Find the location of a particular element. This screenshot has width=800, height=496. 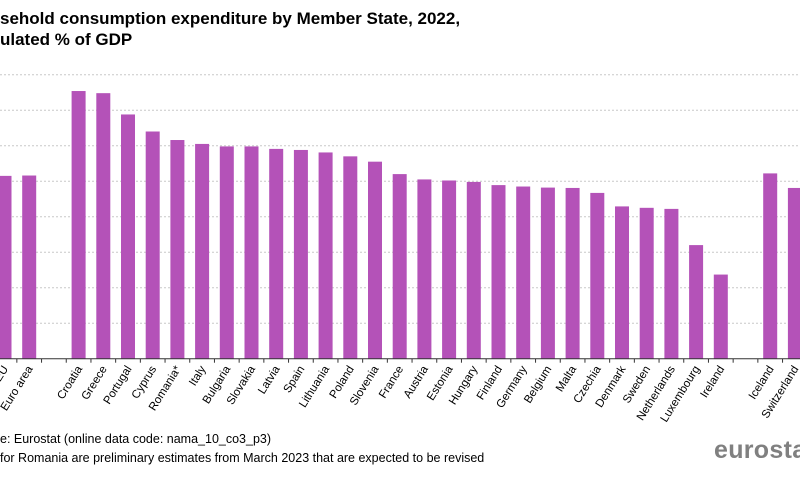

x-tick-label: Latvia is located at coordinates (269, 379).